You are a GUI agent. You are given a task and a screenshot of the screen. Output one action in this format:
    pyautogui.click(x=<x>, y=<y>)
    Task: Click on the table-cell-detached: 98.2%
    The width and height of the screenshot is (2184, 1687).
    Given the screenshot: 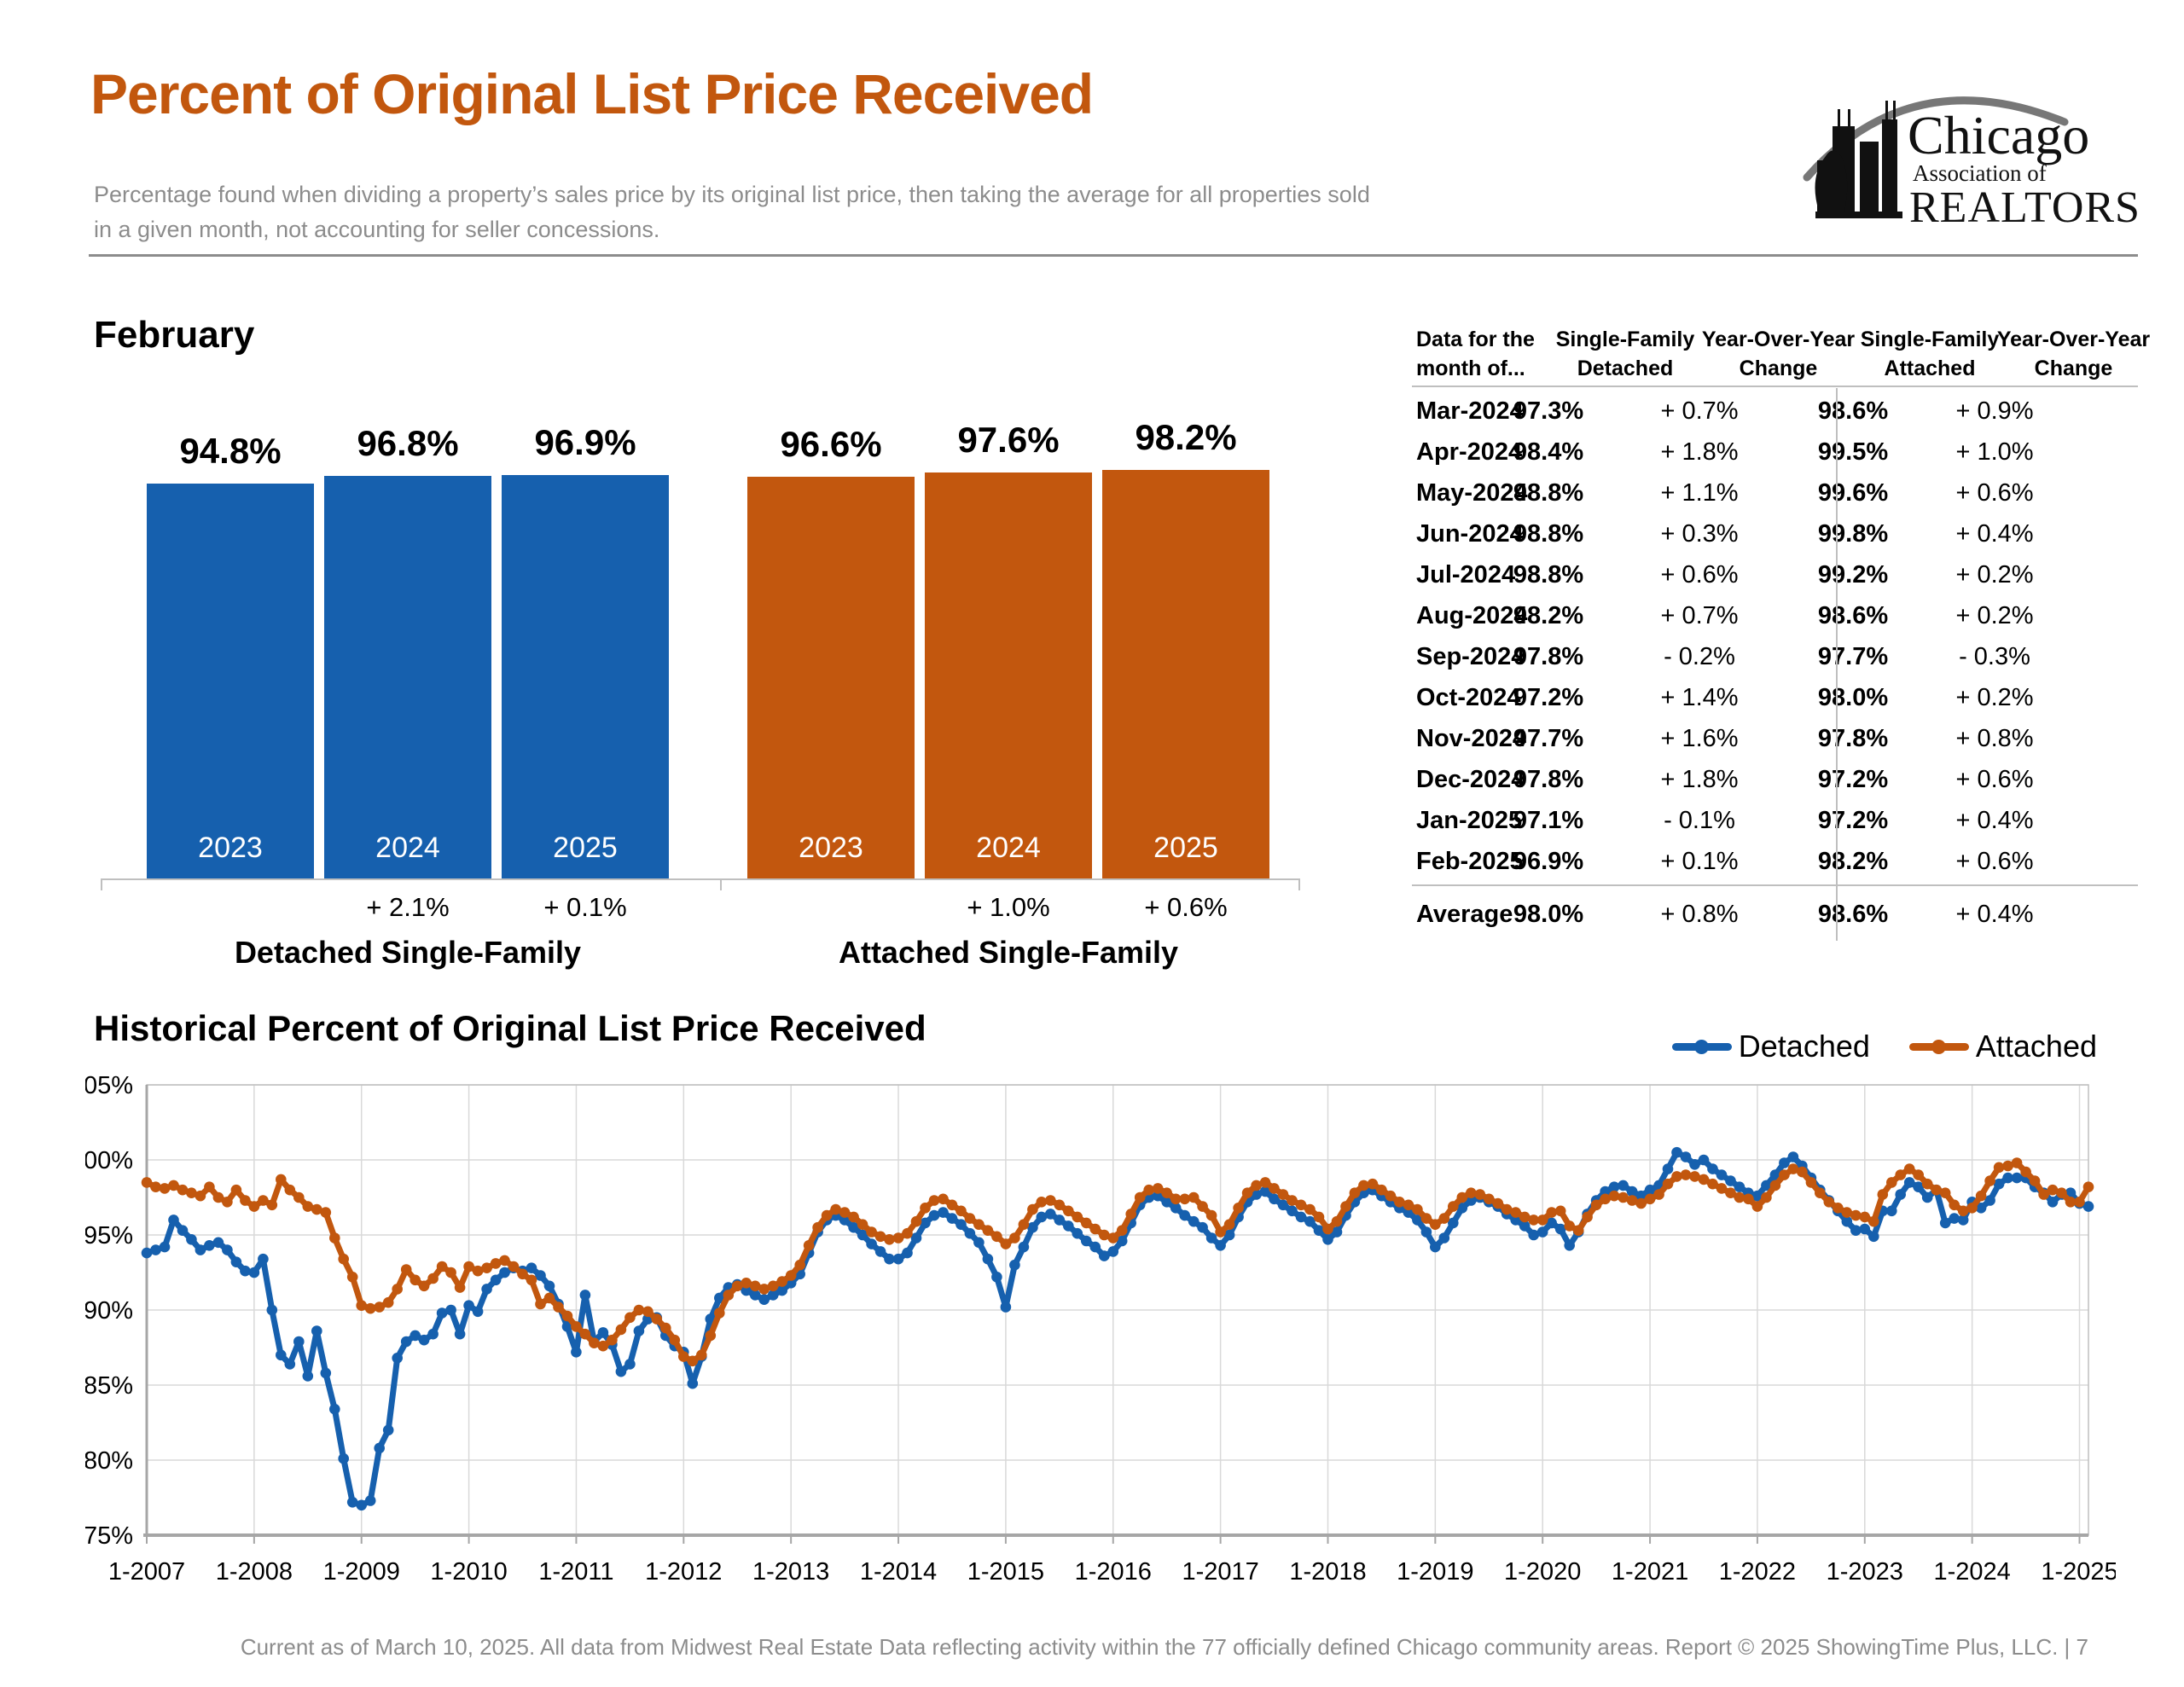 What is the action you would take?
    pyautogui.click(x=1548, y=616)
    